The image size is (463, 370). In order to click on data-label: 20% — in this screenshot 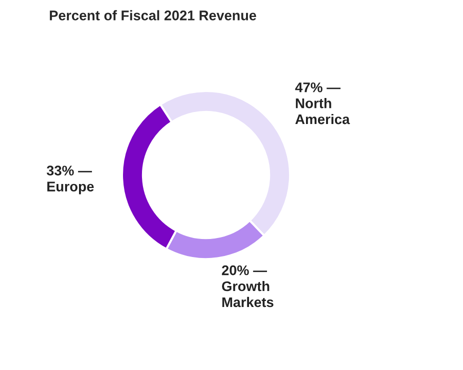, I will do `click(244, 270)`.